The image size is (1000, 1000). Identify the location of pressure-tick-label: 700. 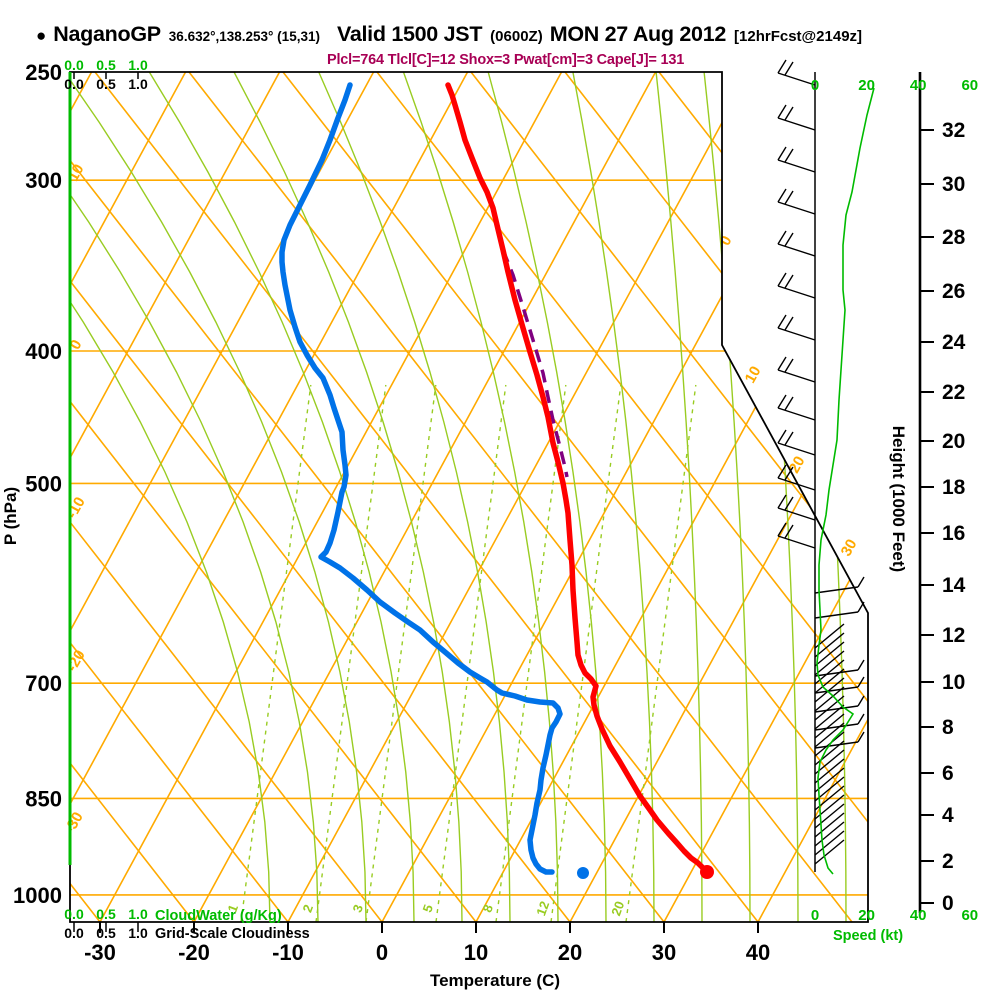
(43, 683).